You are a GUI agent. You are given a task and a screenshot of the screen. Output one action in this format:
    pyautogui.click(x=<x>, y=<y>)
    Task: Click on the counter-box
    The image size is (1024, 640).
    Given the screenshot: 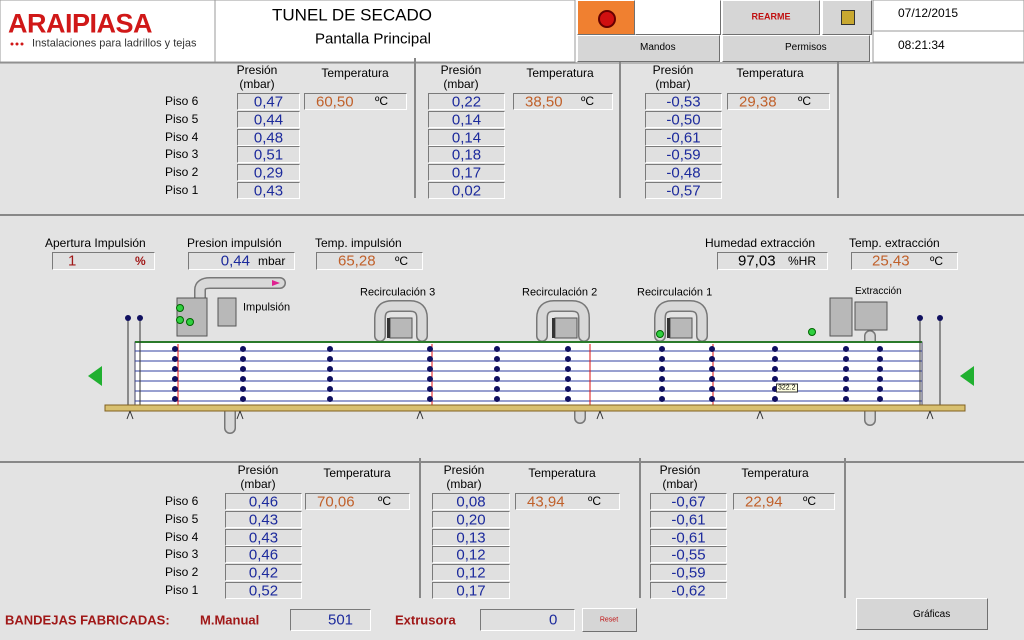 What is the action you would take?
    pyautogui.click(x=527, y=620)
    